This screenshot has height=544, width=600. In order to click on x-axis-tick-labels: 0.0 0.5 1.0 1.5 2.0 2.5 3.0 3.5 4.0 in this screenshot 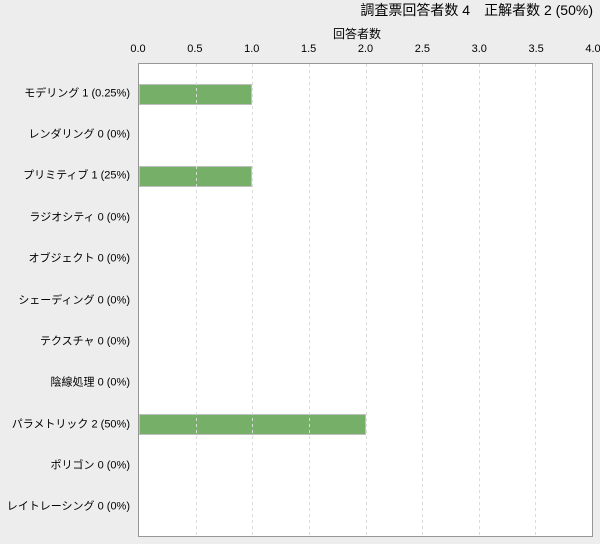, I will do `click(300, 50)`.